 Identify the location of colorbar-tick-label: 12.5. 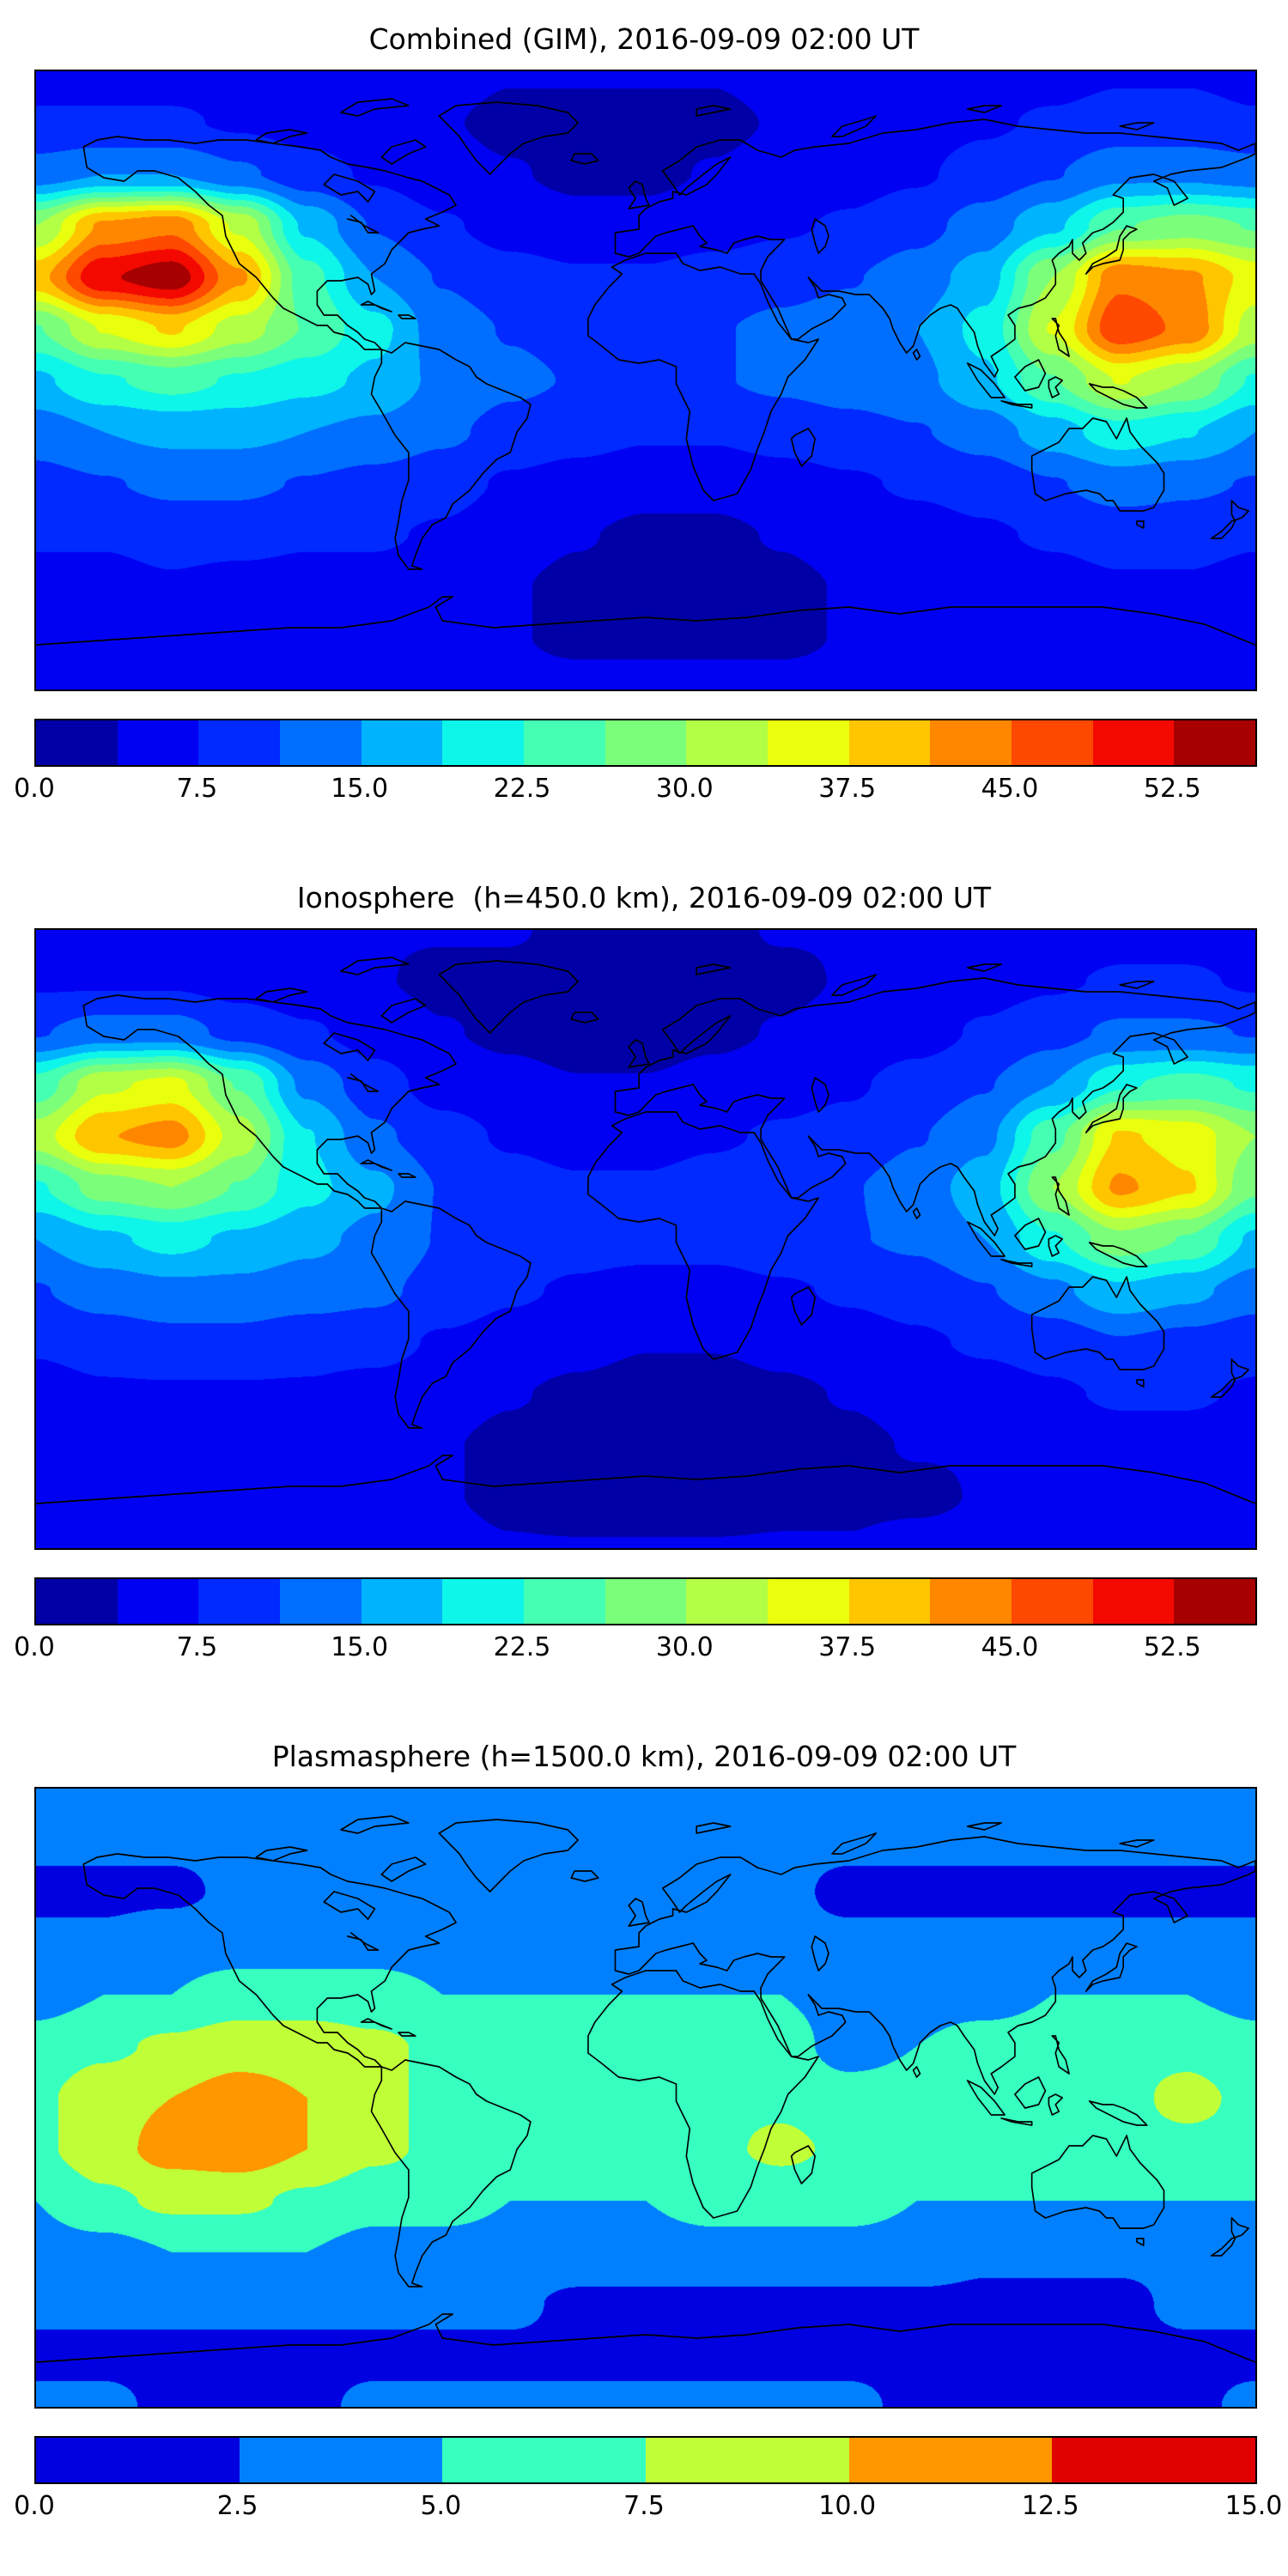
(1050, 2506).